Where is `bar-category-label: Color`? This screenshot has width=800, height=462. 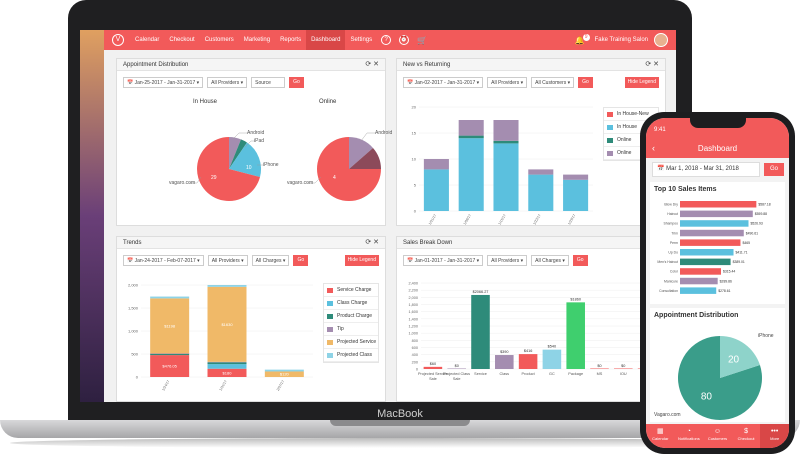
bar-category-label: Color is located at coordinates (674, 272).